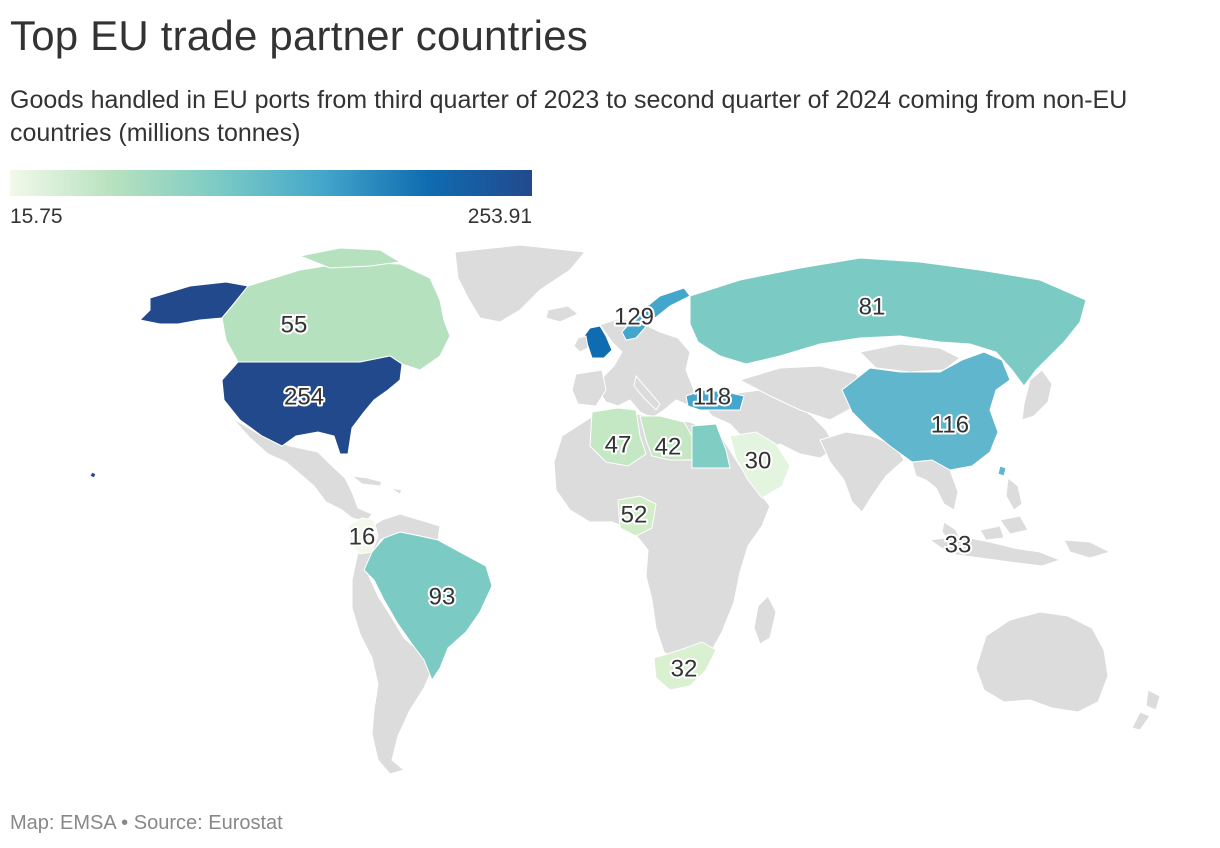 The image size is (1220, 848). I want to click on europe, so click(649, 368).